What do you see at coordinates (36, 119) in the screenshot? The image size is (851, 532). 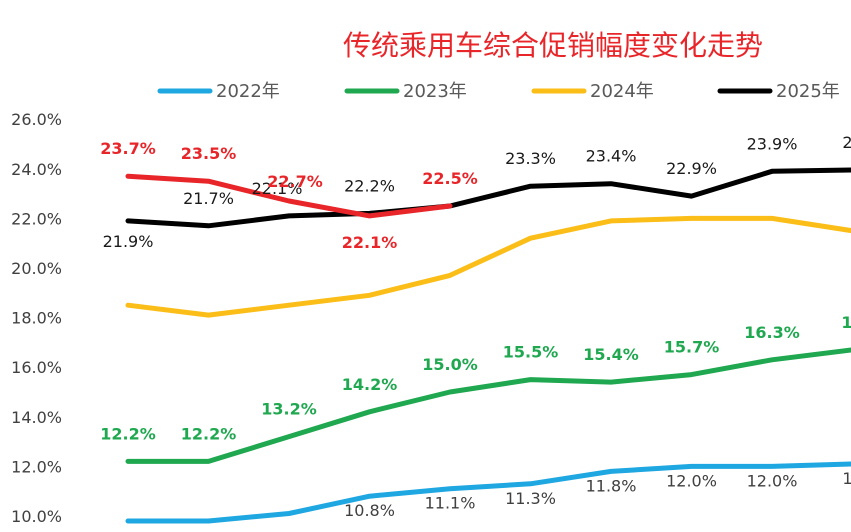 I see `y-tick-label: 26.0%` at bounding box center [36, 119].